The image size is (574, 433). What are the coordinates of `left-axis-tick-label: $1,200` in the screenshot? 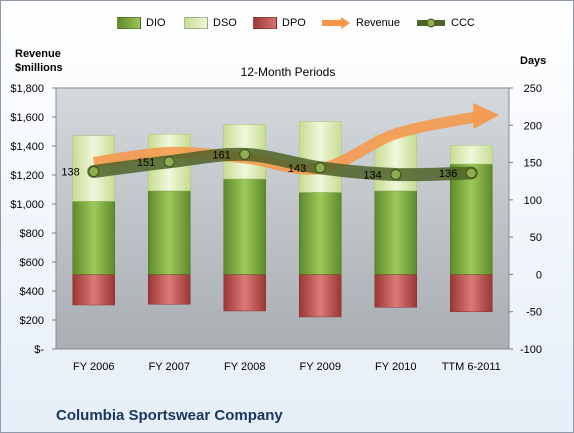 It's located at (27, 176).